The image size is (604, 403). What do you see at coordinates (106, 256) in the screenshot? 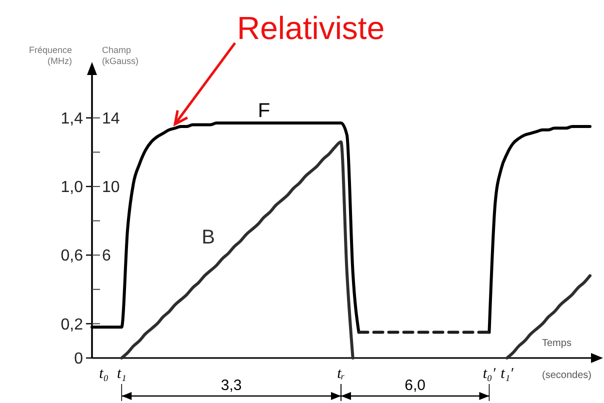
I see `y2-tick-label: 6` at bounding box center [106, 256].